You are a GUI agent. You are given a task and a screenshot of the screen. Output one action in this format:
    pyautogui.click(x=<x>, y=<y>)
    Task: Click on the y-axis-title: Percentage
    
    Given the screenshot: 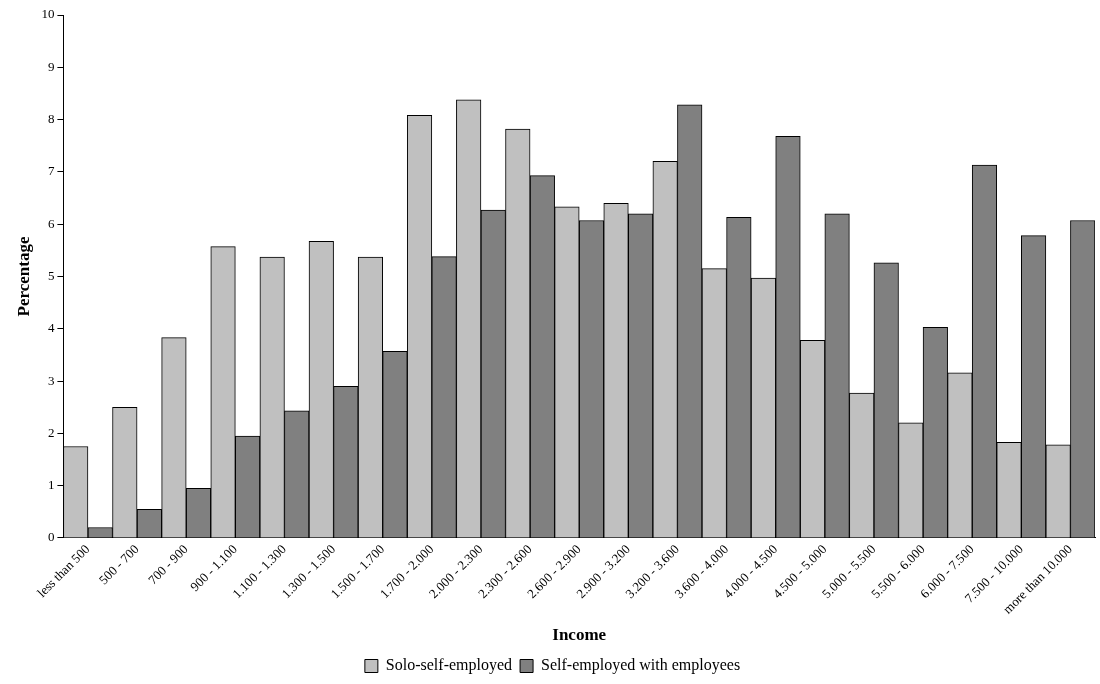 What is the action you would take?
    pyautogui.click(x=23, y=276)
    